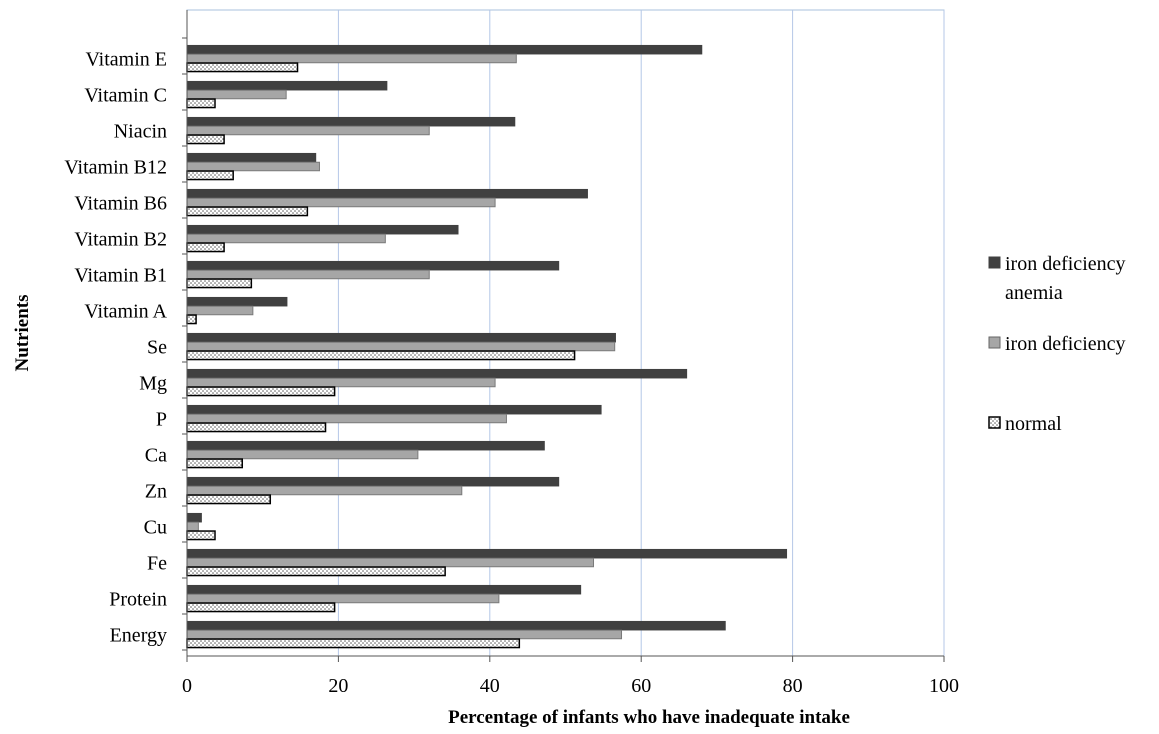  What do you see at coordinates (22, 332) in the screenshot?
I see `y-axis-title: Nutrients` at bounding box center [22, 332].